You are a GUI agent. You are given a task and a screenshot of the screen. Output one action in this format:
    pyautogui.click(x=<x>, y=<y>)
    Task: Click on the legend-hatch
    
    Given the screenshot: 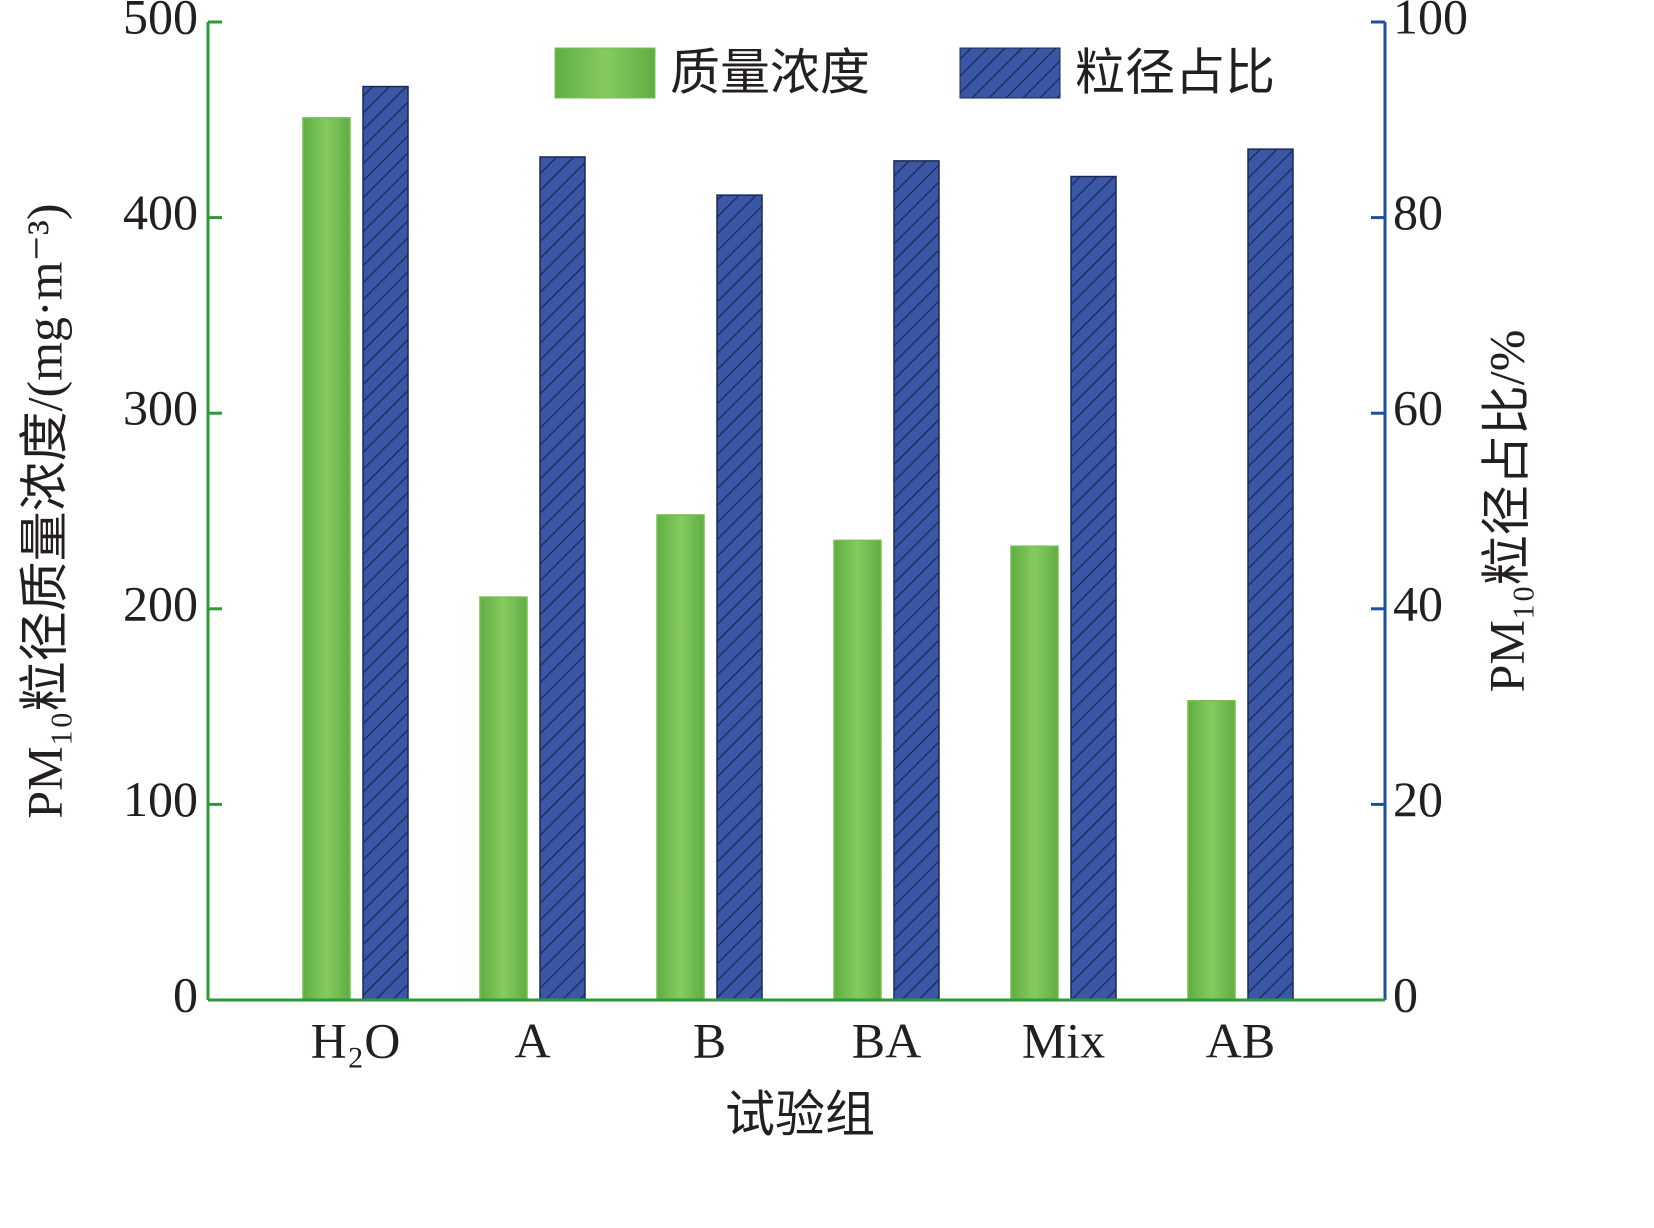 What is the action you would take?
    pyautogui.click(x=1010, y=73)
    